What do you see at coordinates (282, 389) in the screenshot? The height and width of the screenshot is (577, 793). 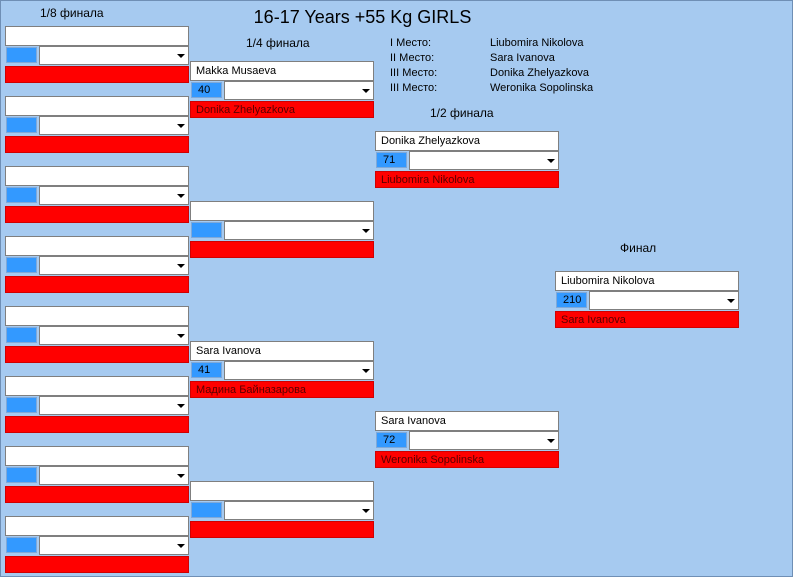 I see `competitor-bottom-field: Мадина Байназарова` at bounding box center [282, 389].